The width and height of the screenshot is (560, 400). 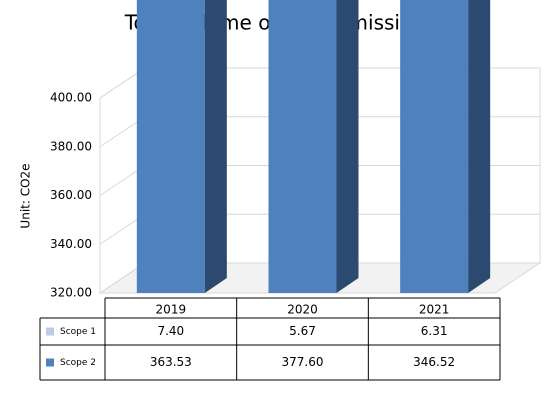 What do you see at coordinates (434, 331) in the screenshot?
I see `table-value: 6.31` at bounding box center [434, 331].